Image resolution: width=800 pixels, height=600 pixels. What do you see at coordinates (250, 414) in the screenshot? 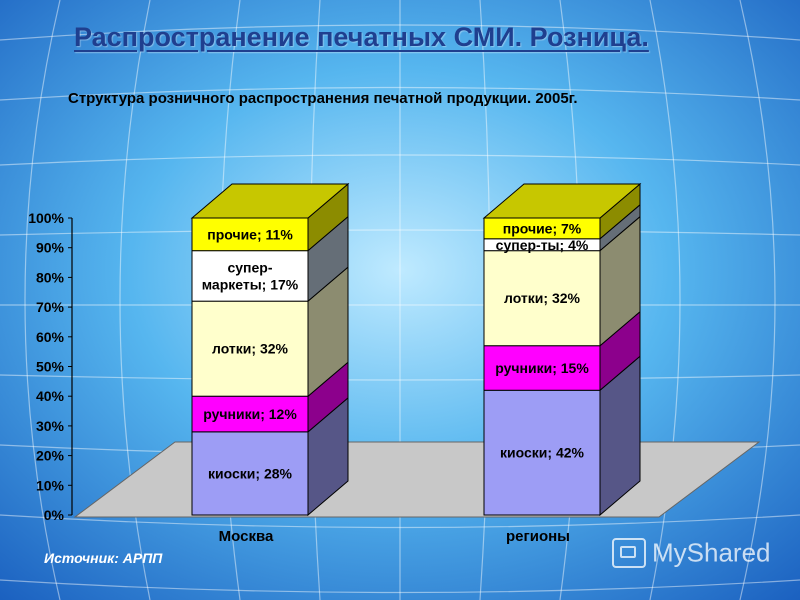
I see `data-label-vendors: ручники; 12%` at bounding box center [250, 414].